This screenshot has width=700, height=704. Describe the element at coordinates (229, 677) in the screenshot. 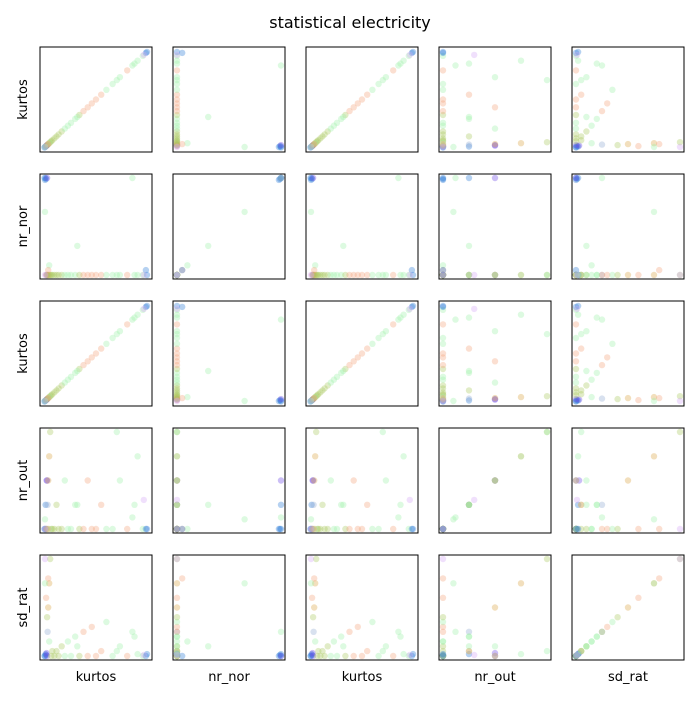

I see `x-axis-label: nr_nor` at that location.